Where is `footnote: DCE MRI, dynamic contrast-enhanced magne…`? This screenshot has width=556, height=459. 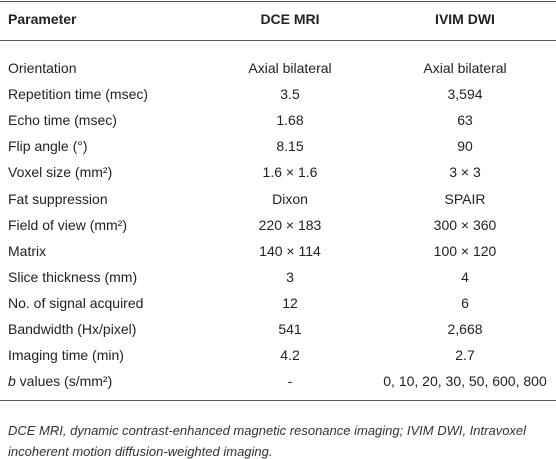
footnote: DCE MRI, dynamic contrast-enhanced magne… is located at coordinates (267, 441).